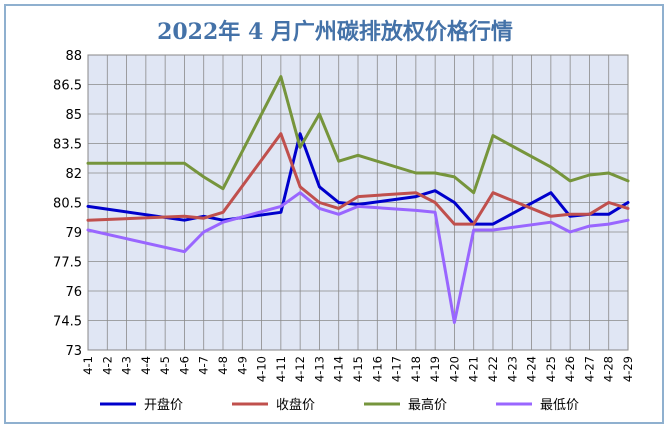  I want to click on chart-title: 2022年 4 月广州碳排放权价格行情, so click(335, 32).